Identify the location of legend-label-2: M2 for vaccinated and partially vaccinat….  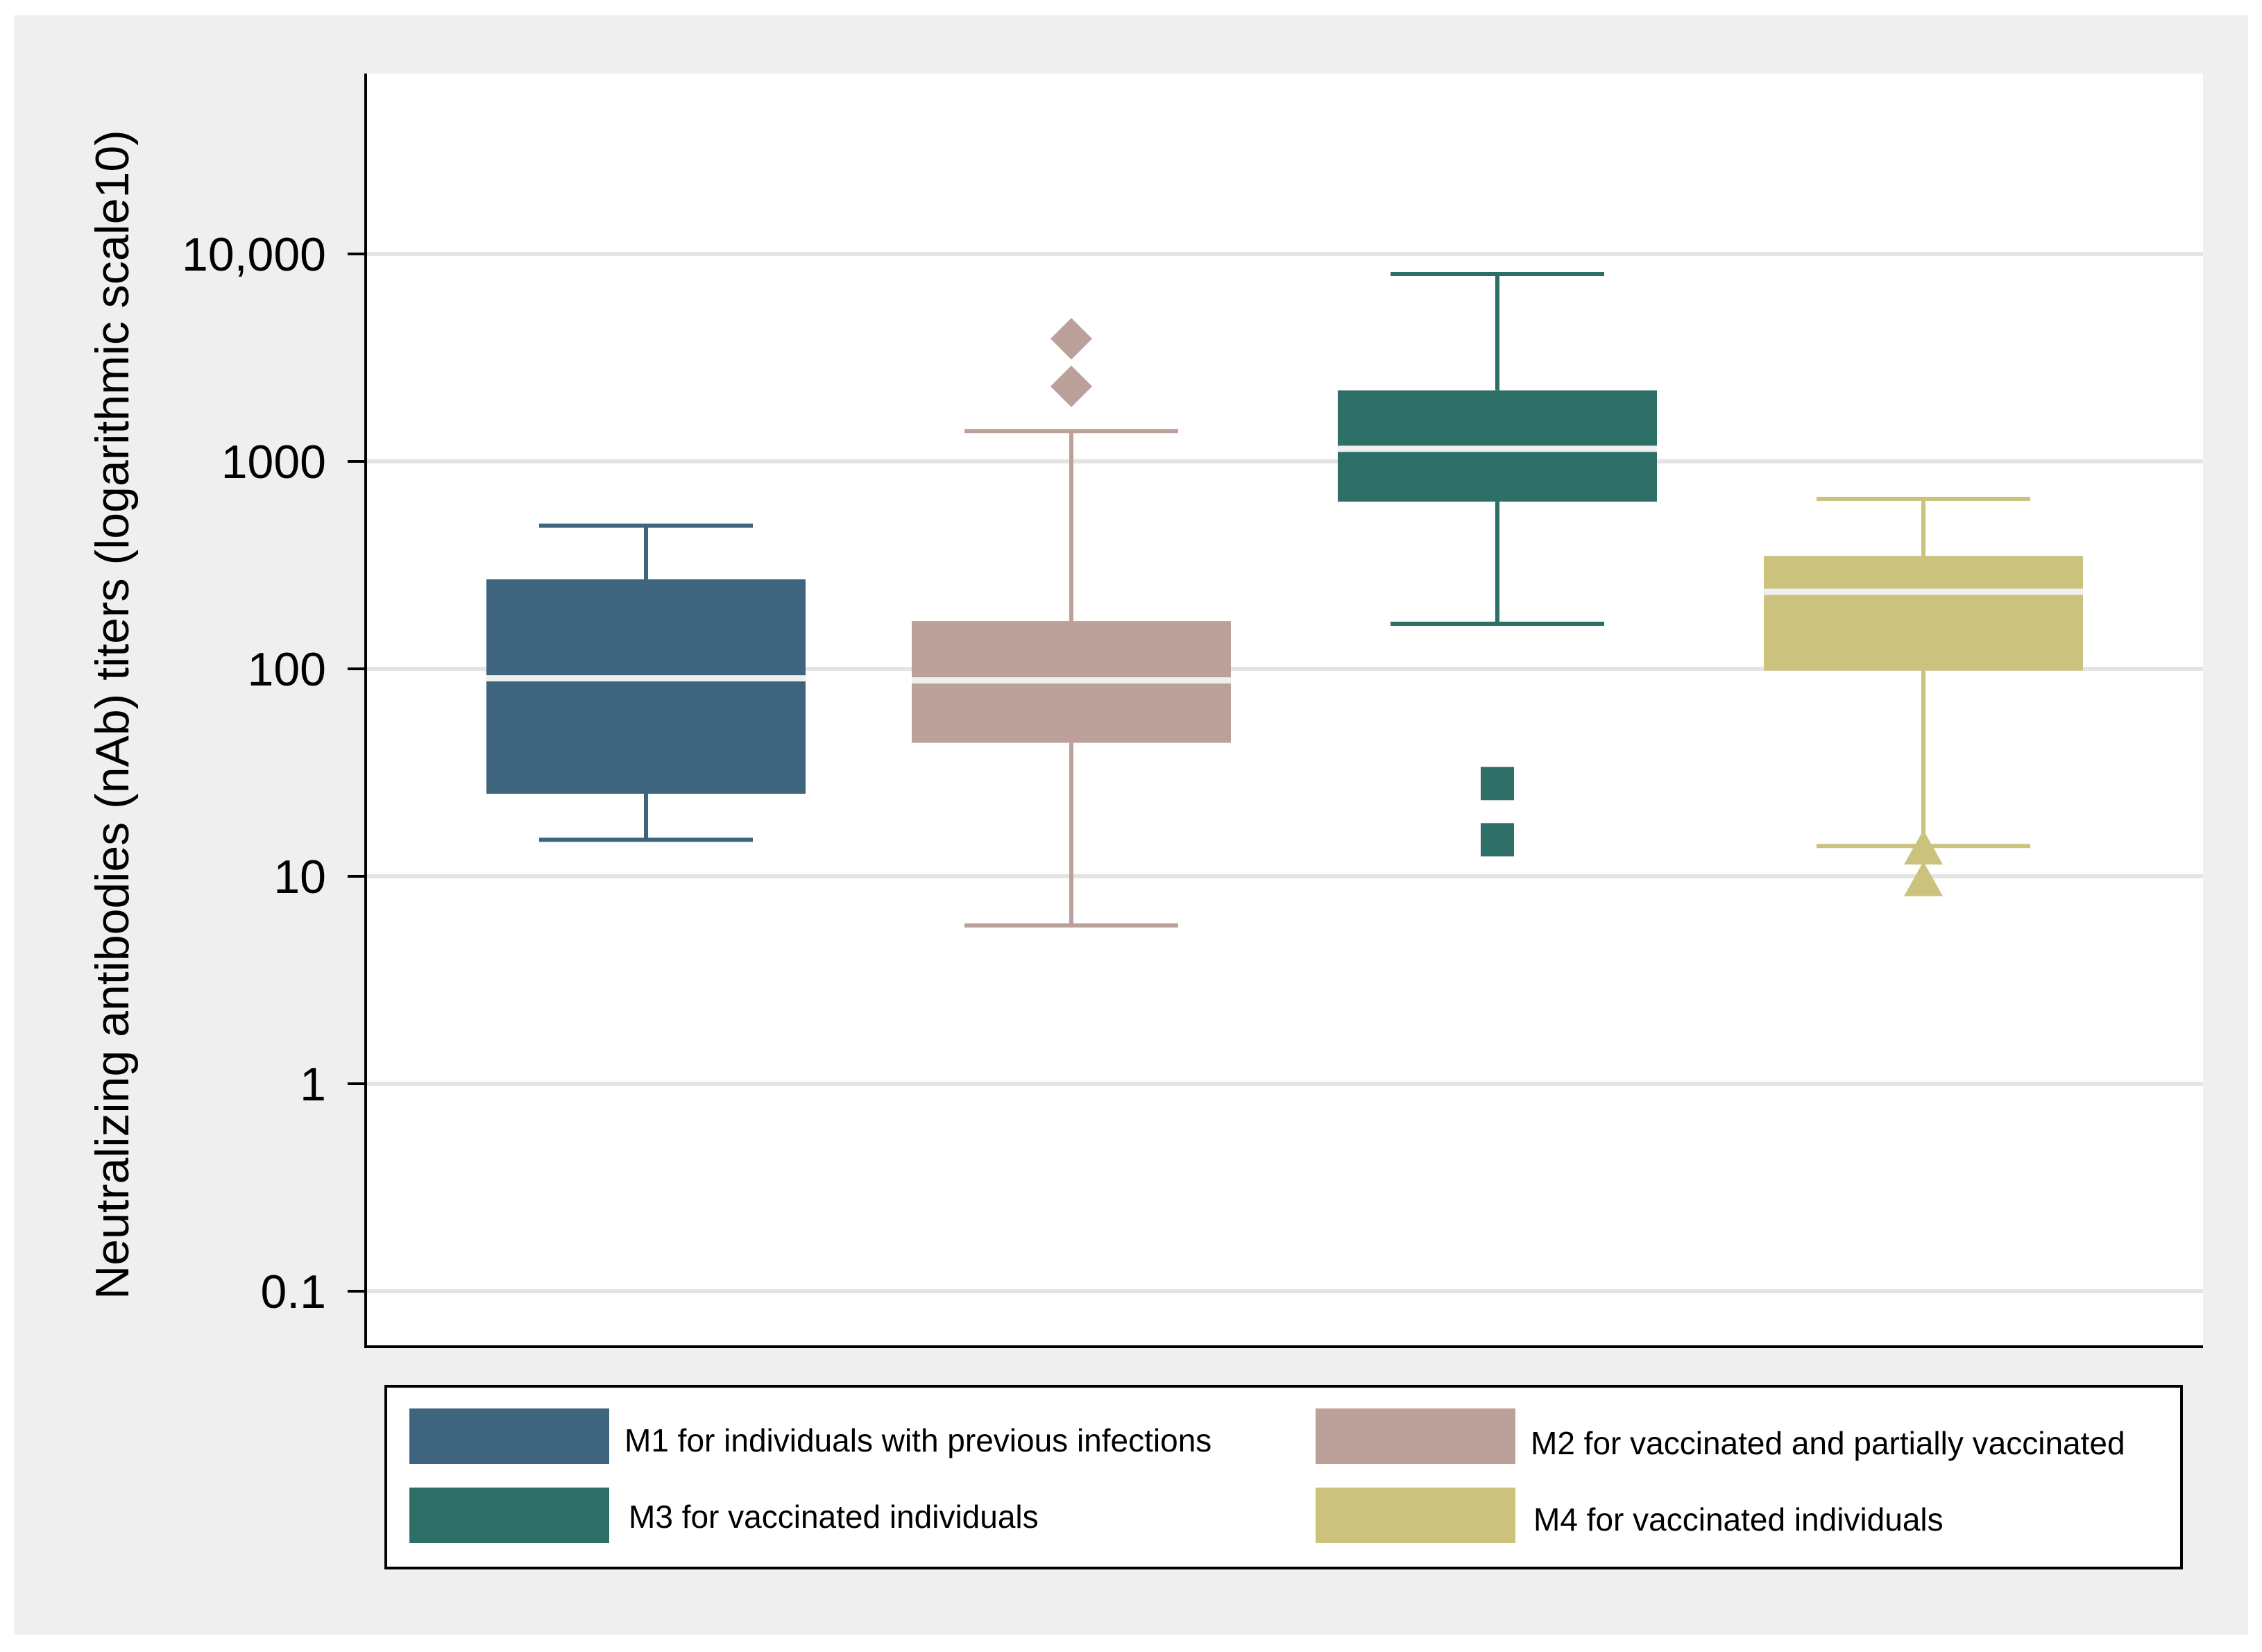
(1828, 1443).